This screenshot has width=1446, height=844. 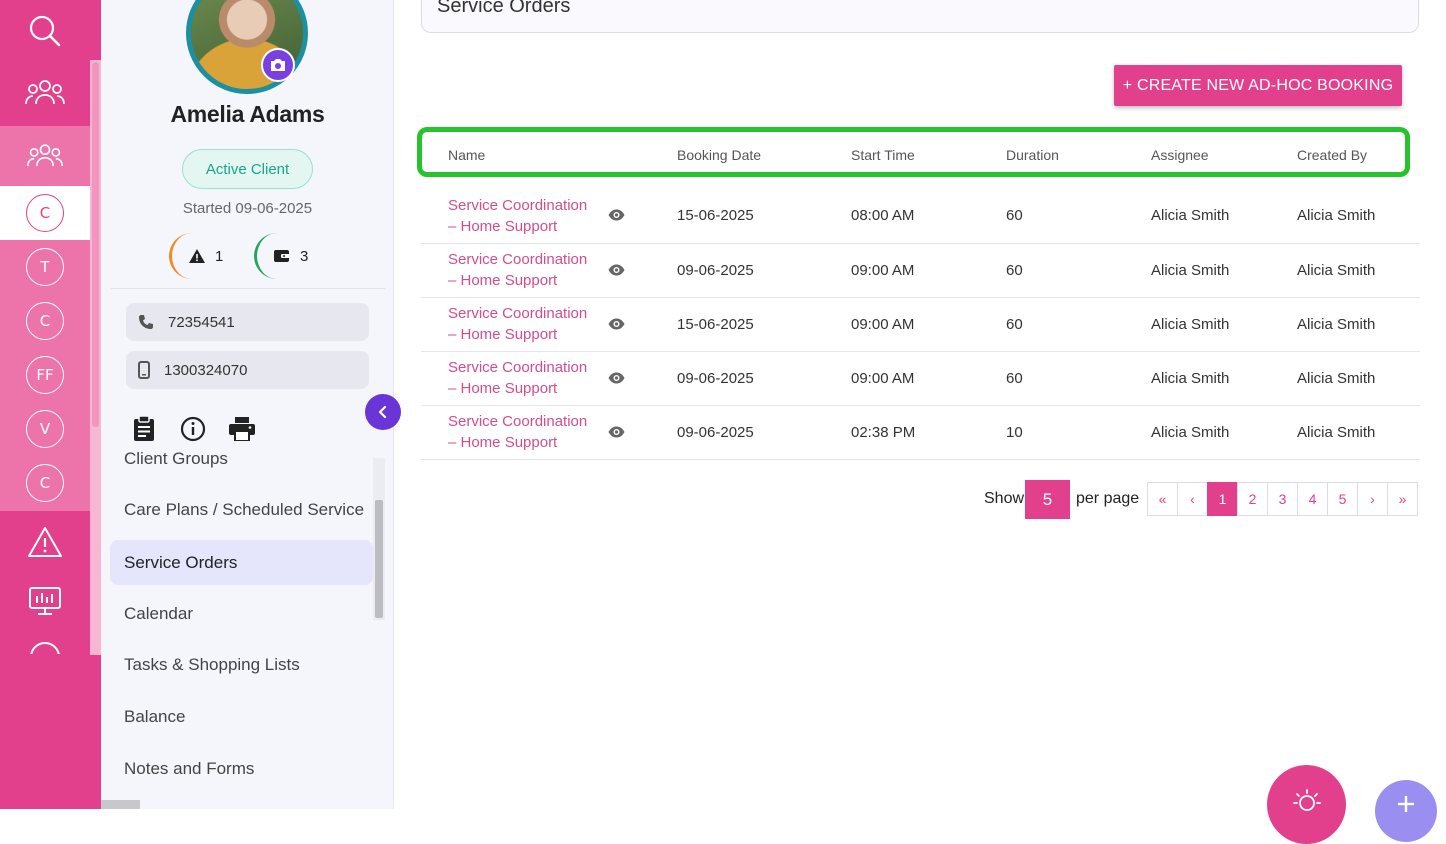 I want to click on people-icon, so click(x=45, y=155).